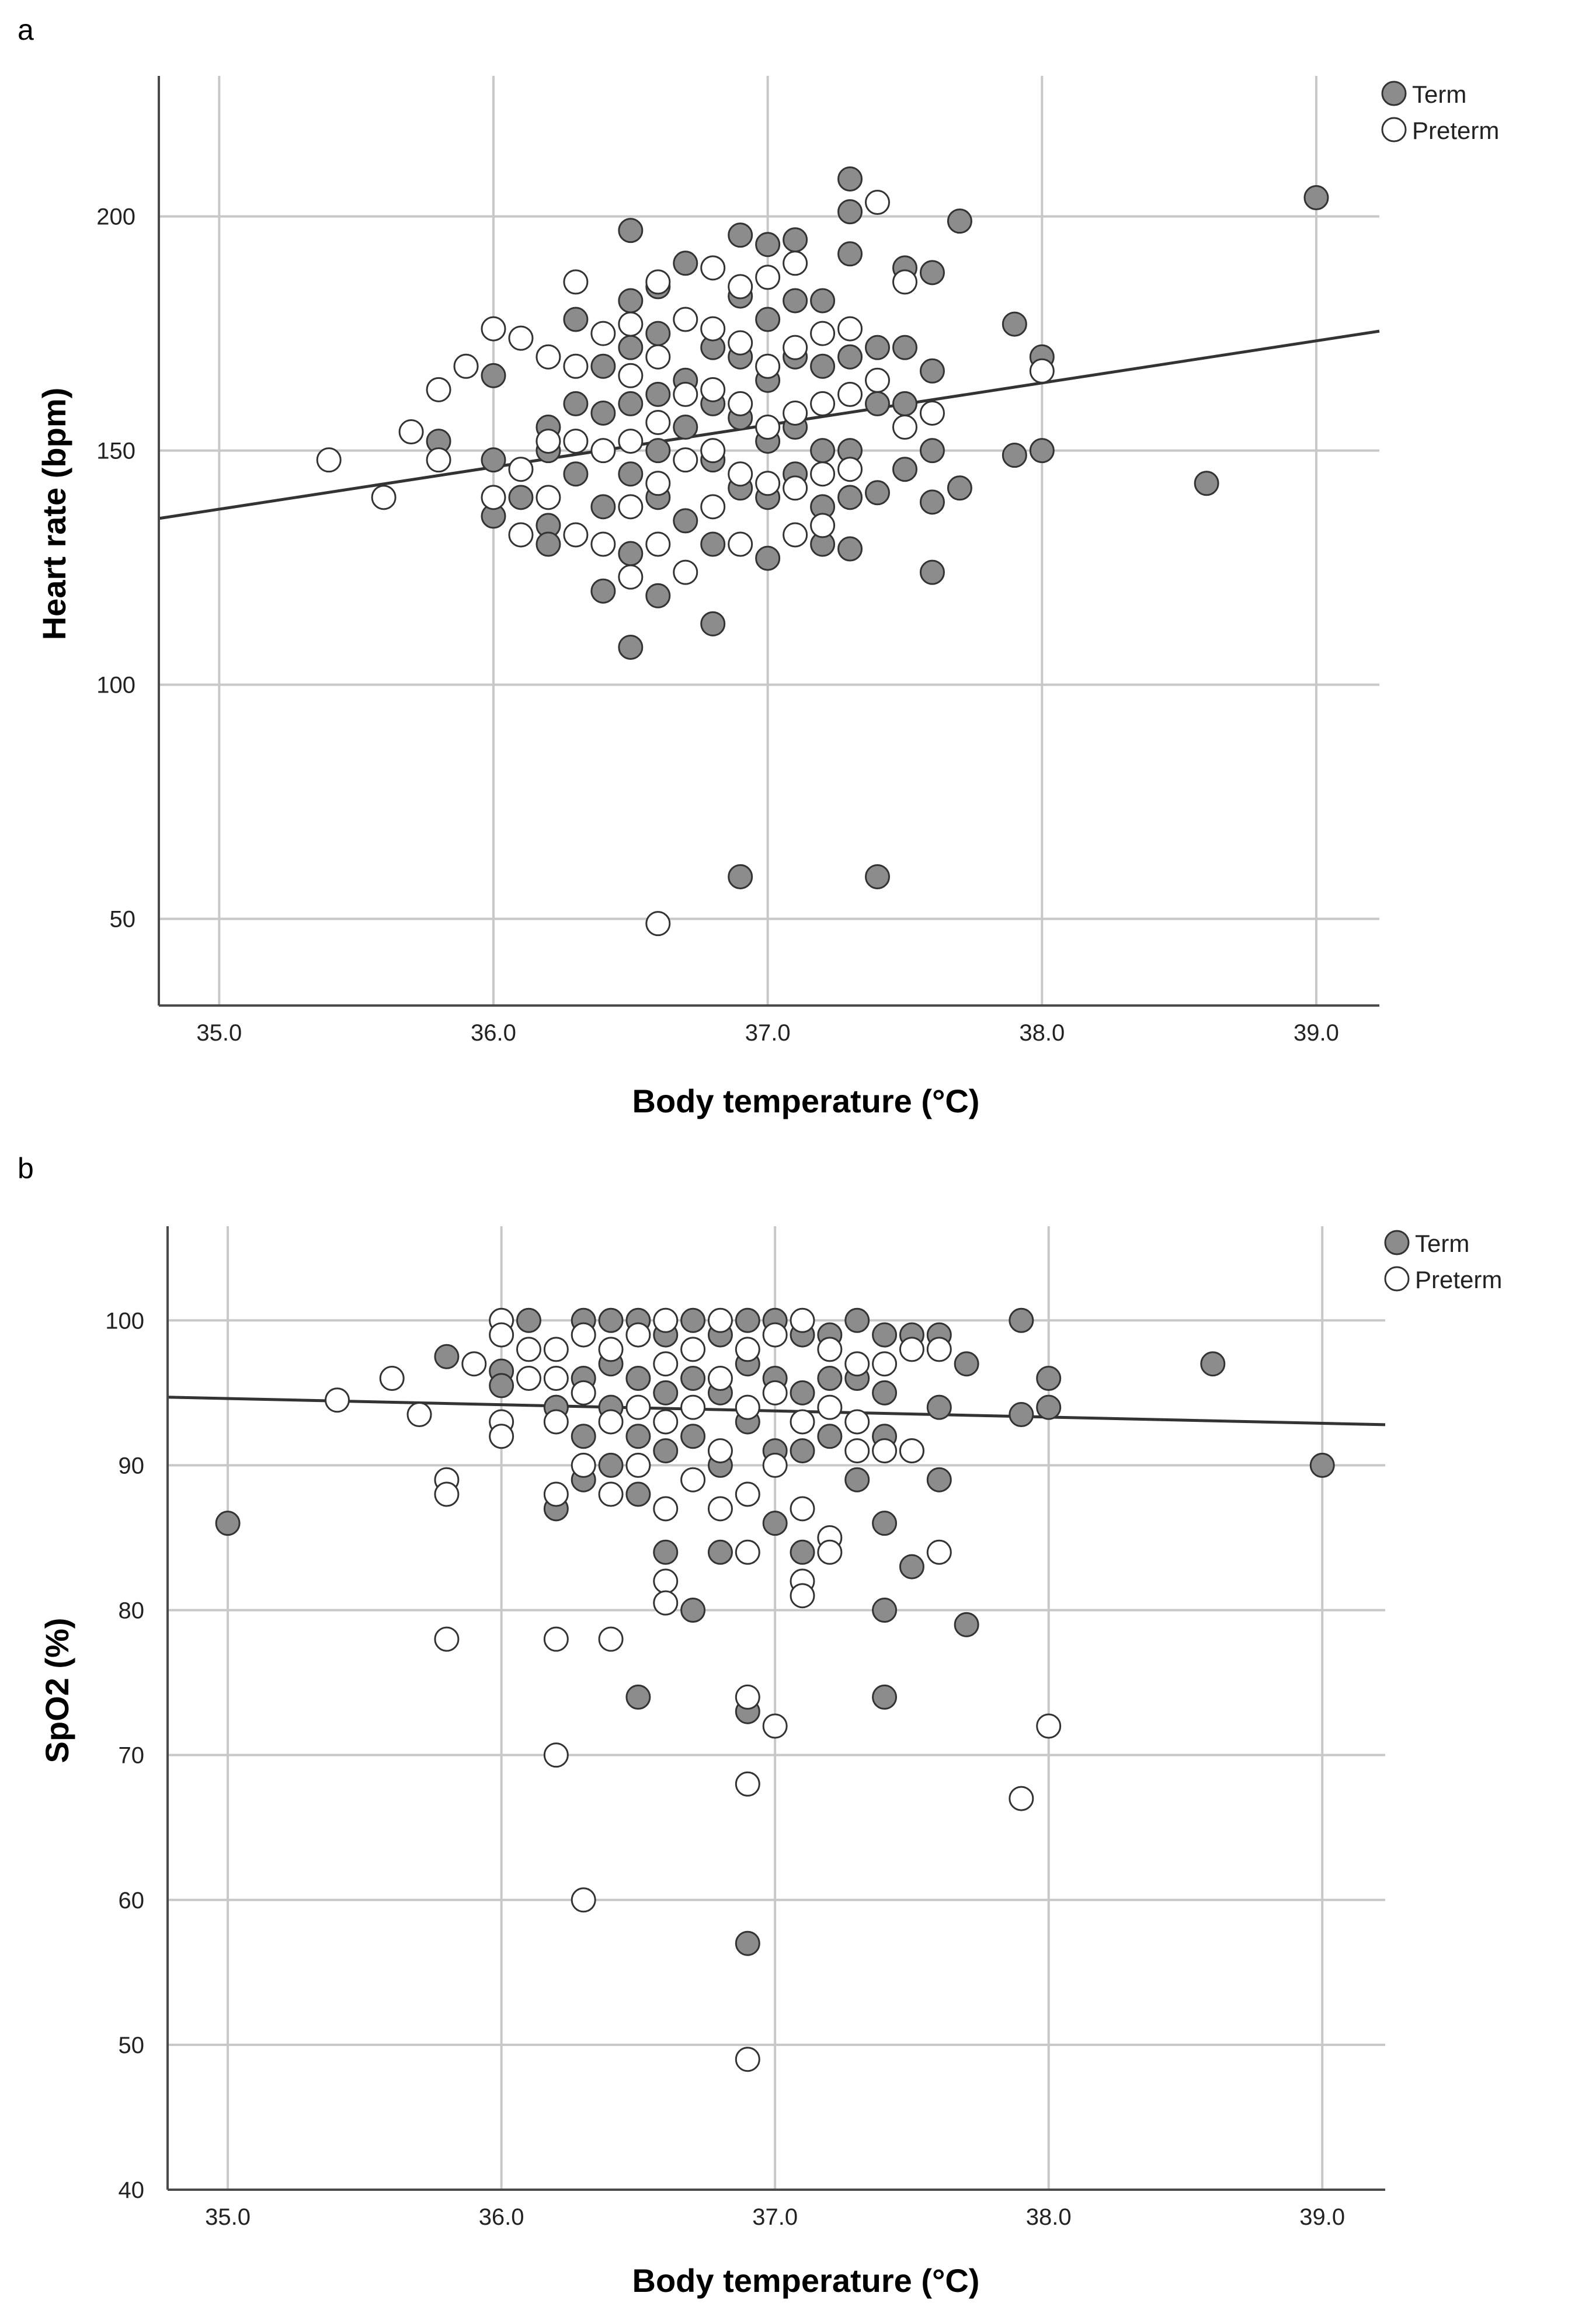  What do you see at coordinates (1394, 94) in the screenshot?
I see `legend-term-marker` at bounding box center [1394, 94].